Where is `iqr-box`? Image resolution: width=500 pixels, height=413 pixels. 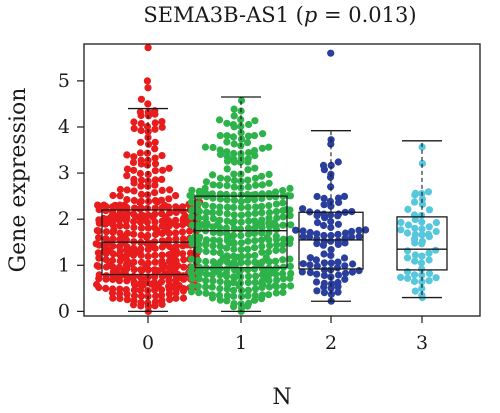
iqr-box is located at coordinates (241, 232).